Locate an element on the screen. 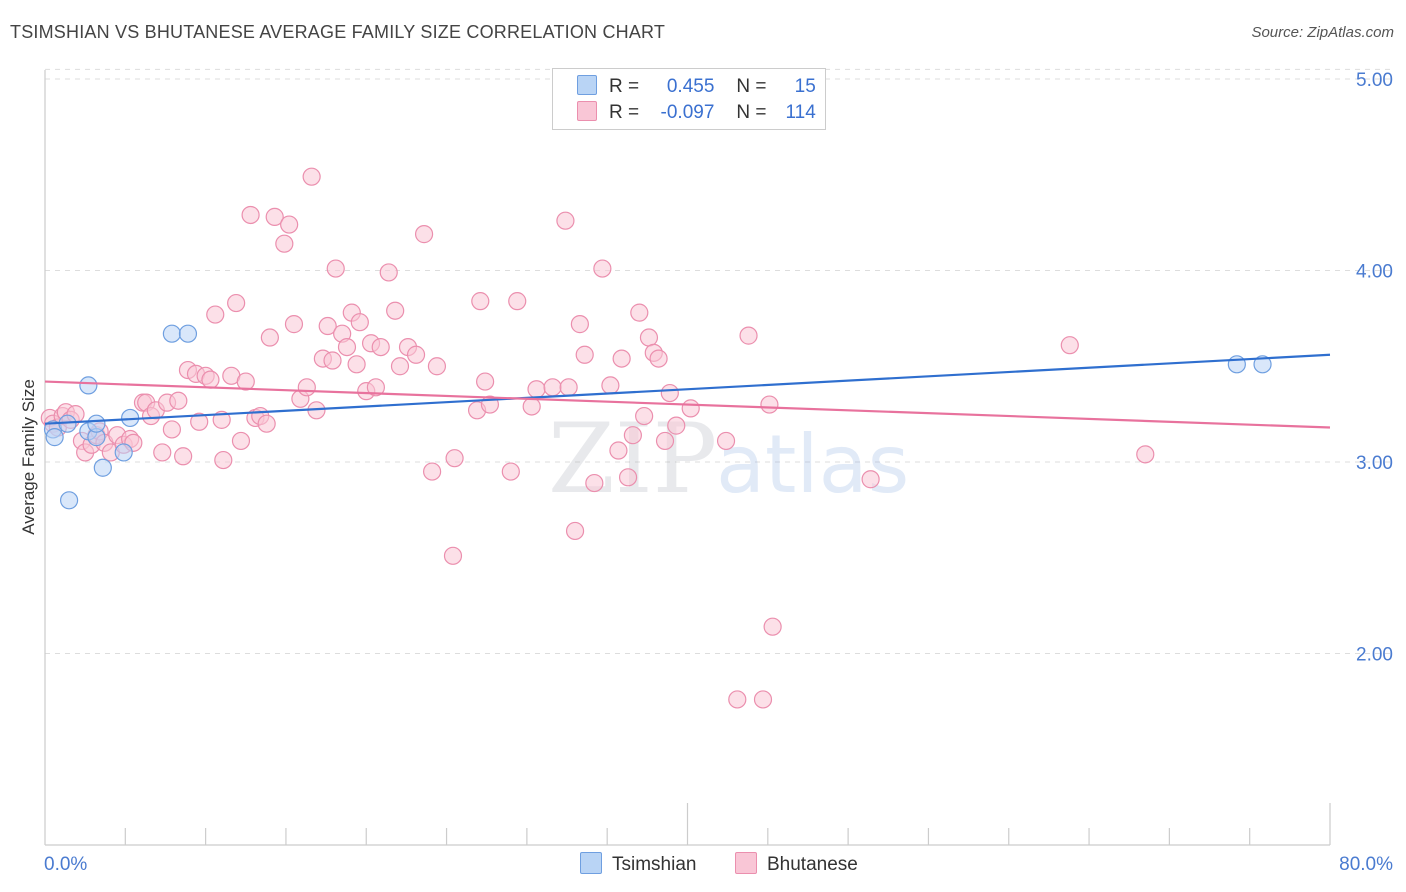 This screenshot has height=892, width=1406. bottom-legend-label: Tsimshian is located at coordinates (654, 864).